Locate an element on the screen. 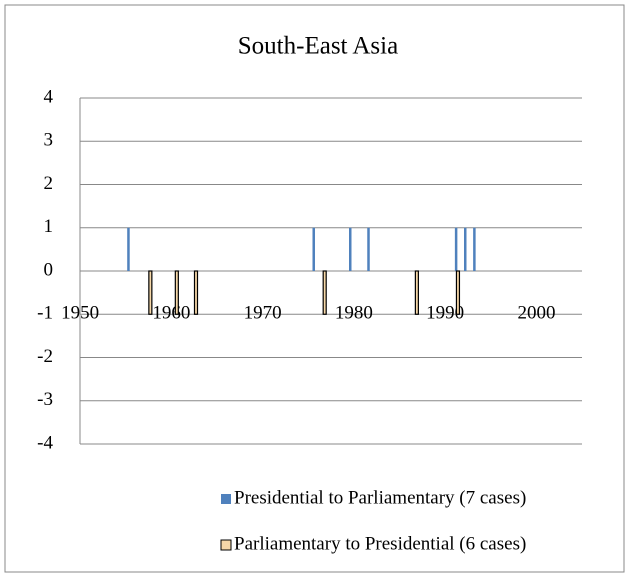 This screenshot has width=629, height=577. y-tick-label: -1 is located at coordinates (45, 313).